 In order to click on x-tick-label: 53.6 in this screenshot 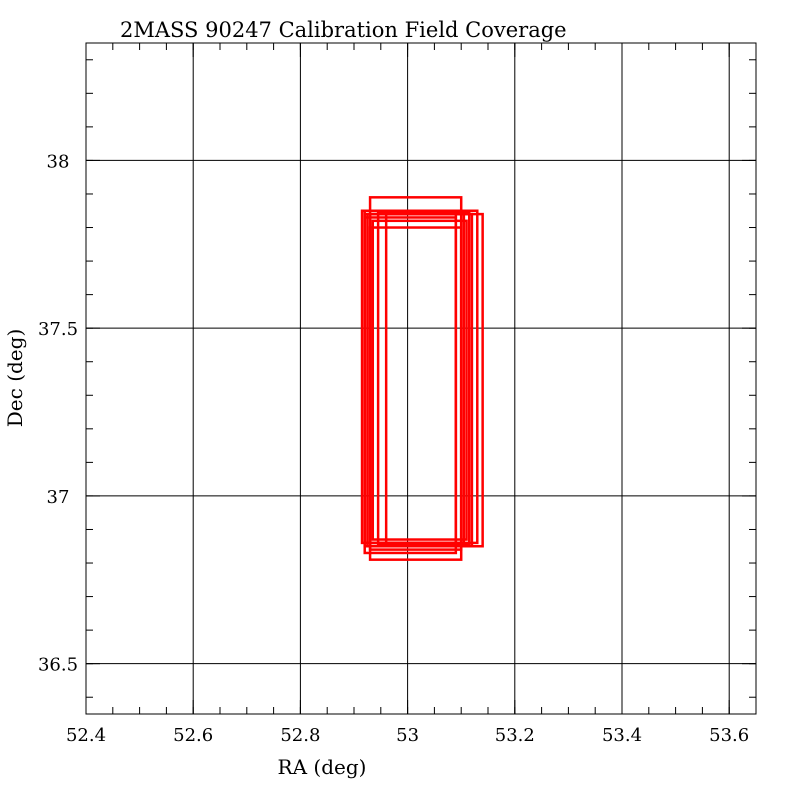, I will do `click(729, 735)`.